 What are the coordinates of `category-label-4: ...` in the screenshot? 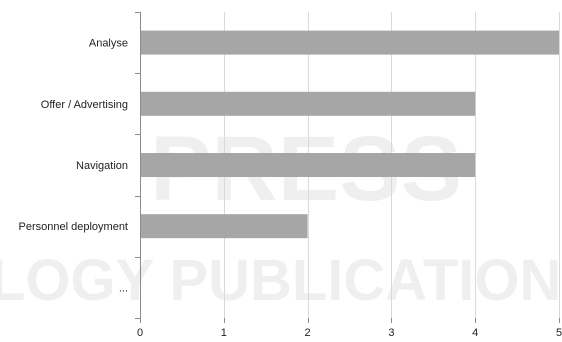 It's located at (123, 288).